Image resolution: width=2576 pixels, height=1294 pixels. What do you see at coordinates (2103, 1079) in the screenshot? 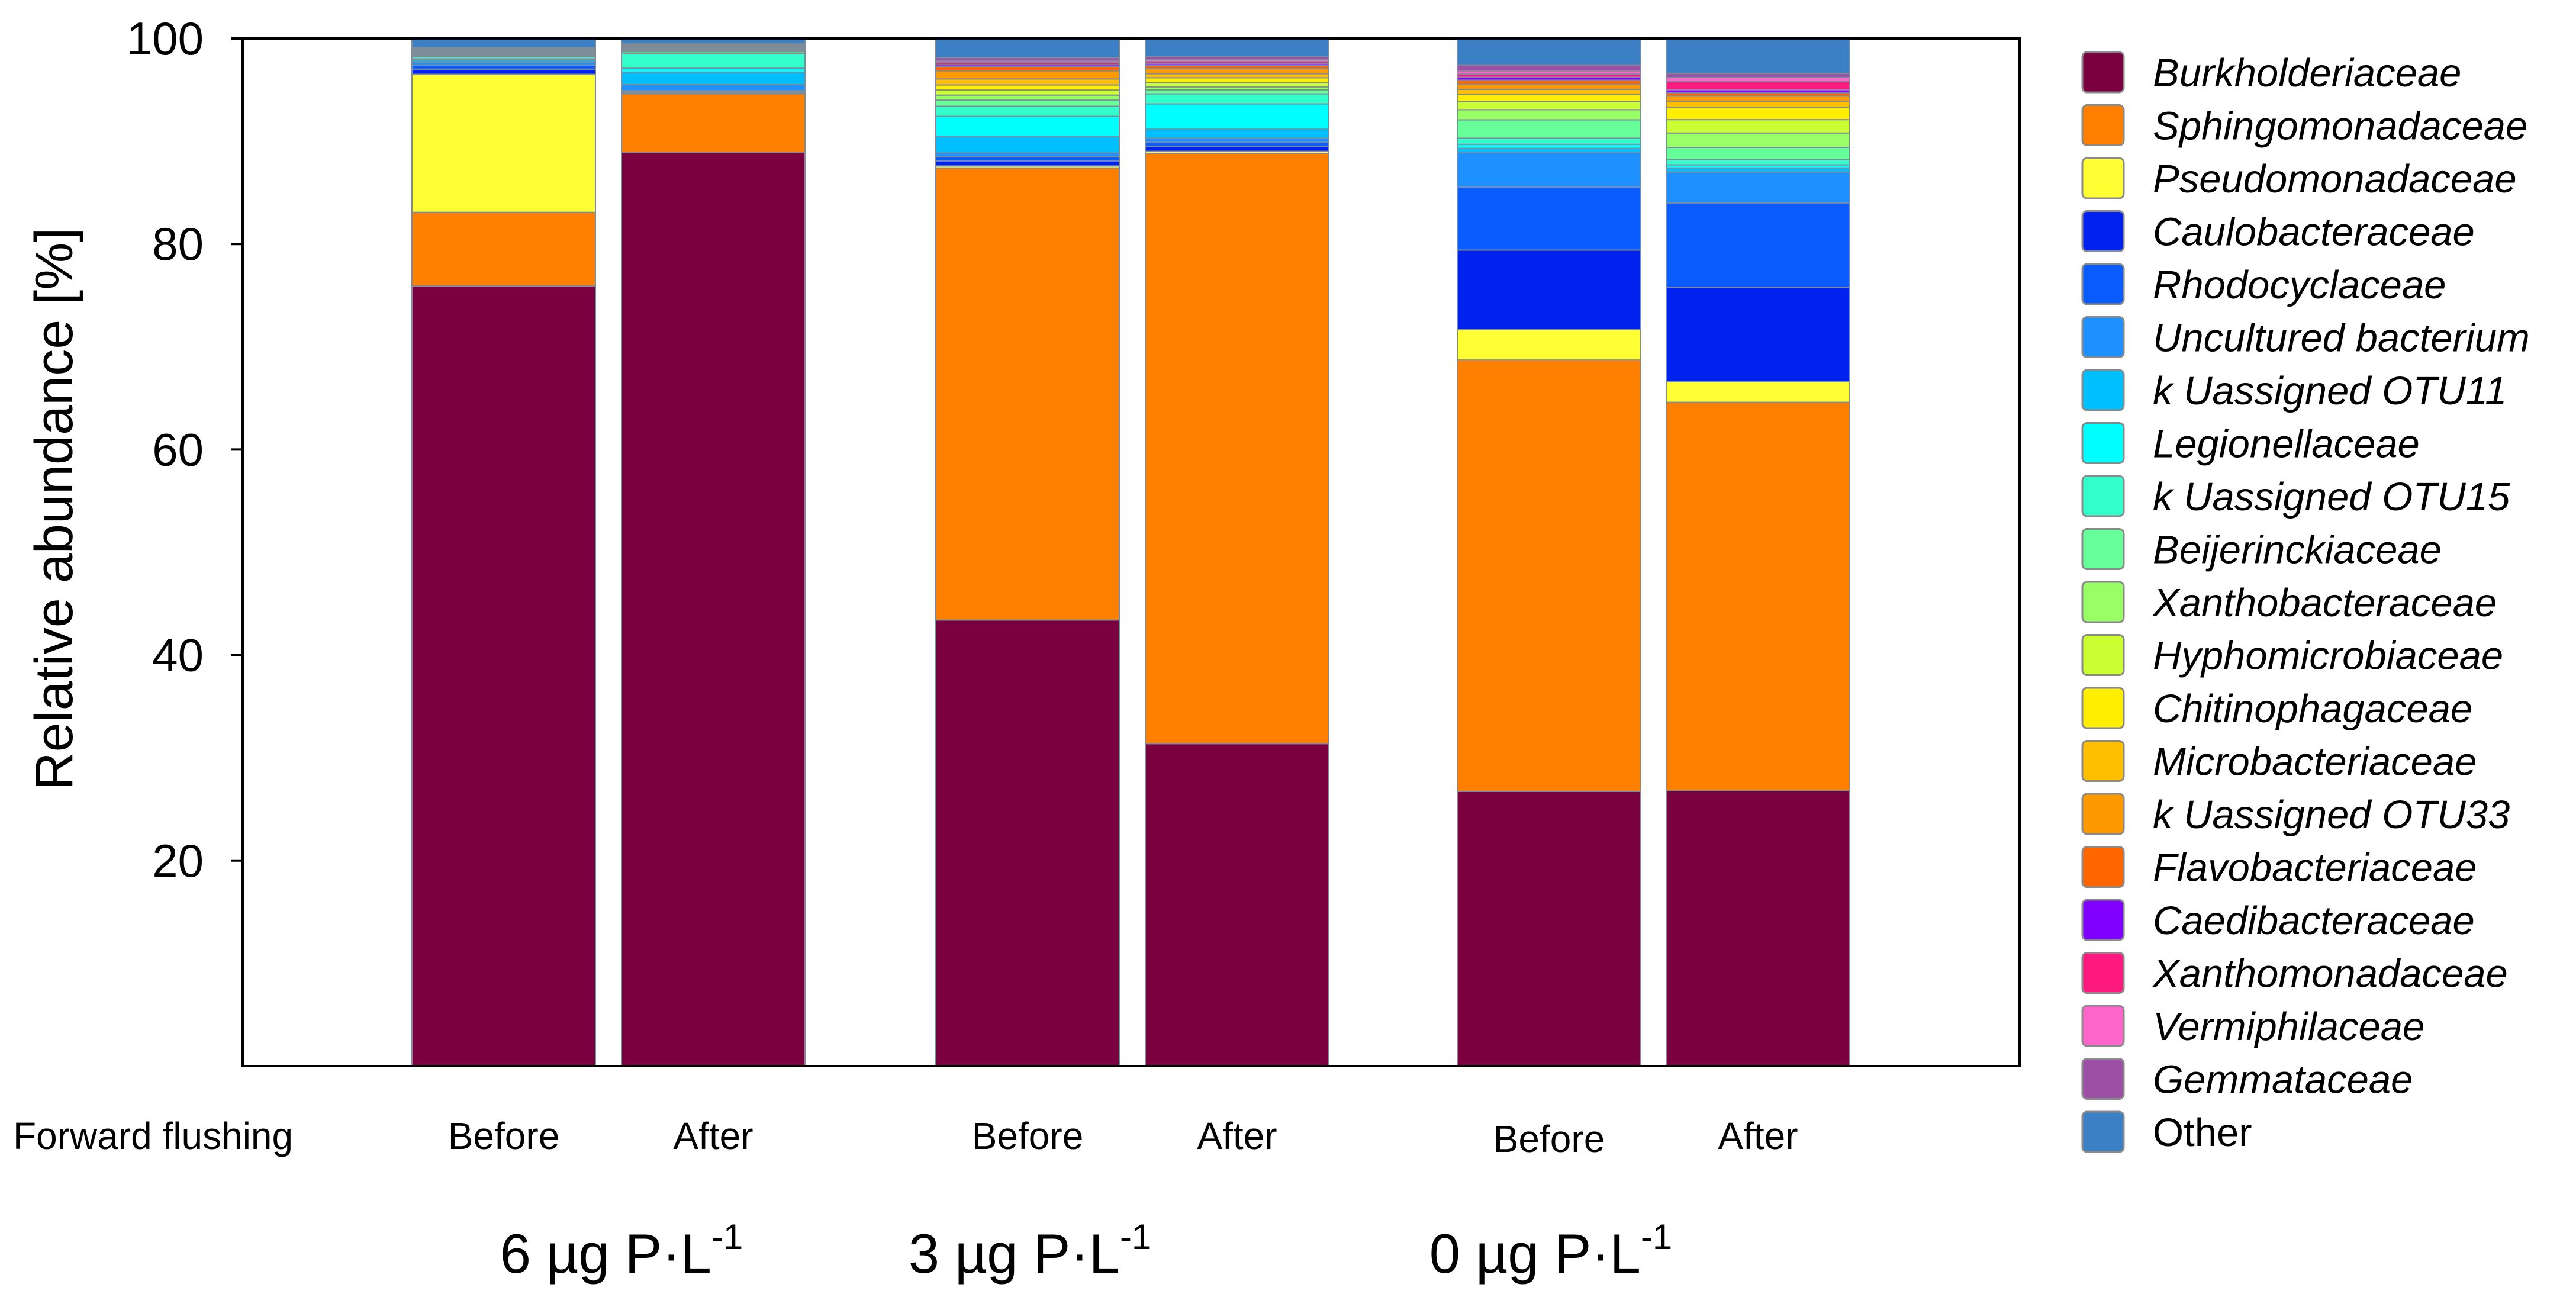
I see `legend-swatch-gemmataceae` at bounding box center [2103, 1079].